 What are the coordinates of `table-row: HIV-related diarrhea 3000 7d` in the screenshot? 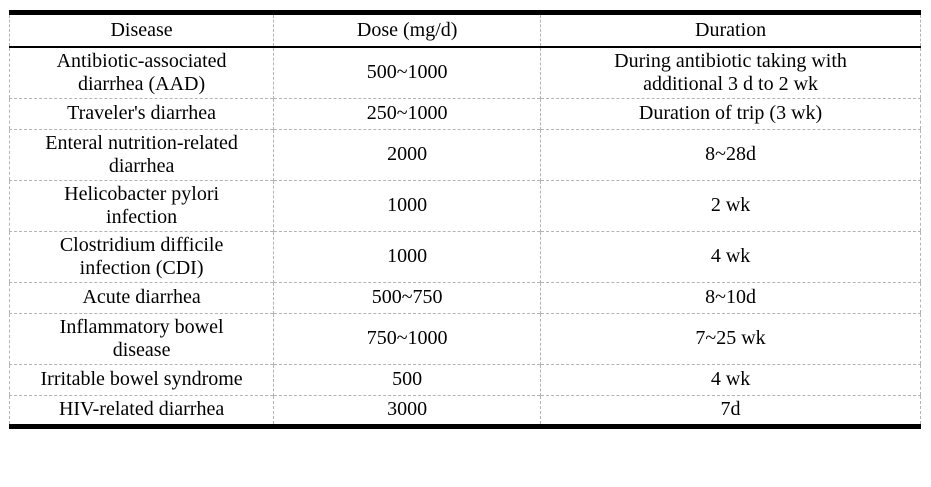 It's located at (465, 410).